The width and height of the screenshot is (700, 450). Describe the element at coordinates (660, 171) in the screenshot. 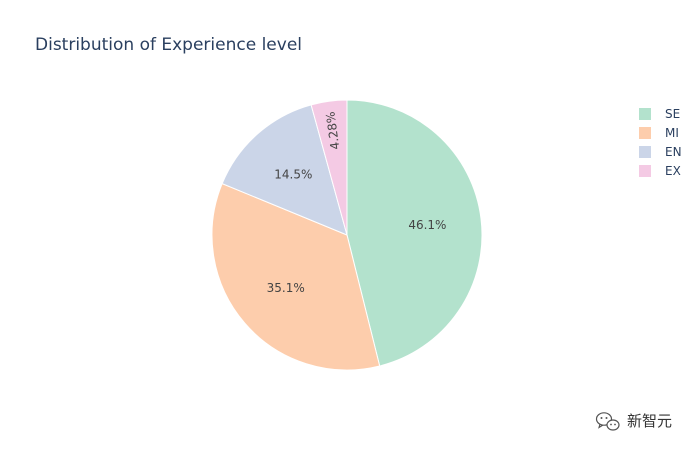

I see `legend-item-ex: EX` at that location.